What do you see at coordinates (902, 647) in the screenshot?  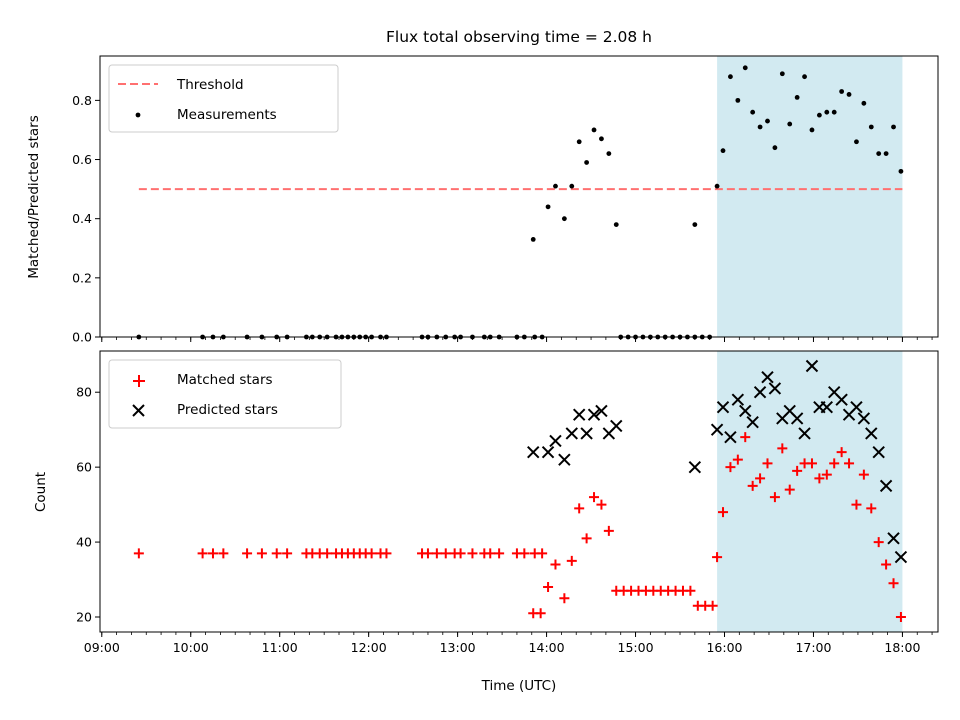 I see `x-tick-label: 18:00` at bounding box center [902, 647].